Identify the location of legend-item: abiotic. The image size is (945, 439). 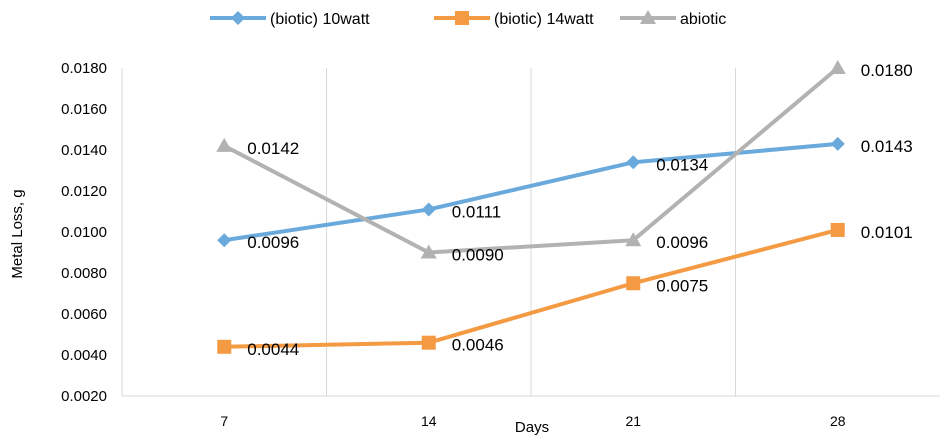
(673, 19).